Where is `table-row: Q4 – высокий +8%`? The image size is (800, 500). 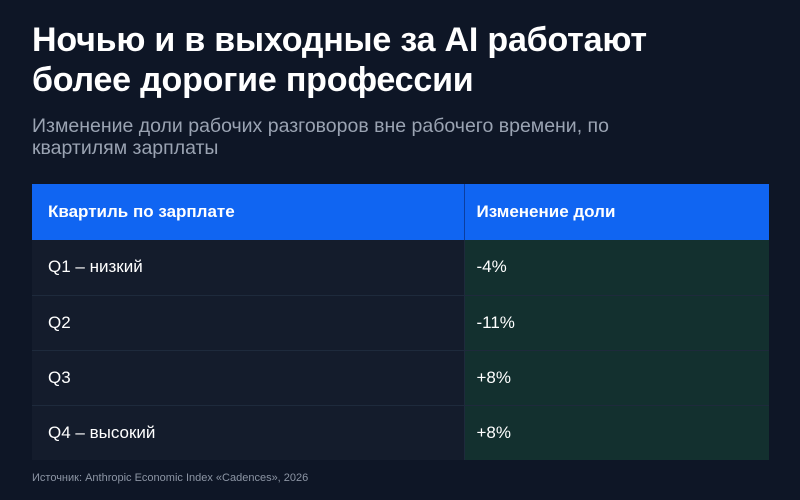
table-row: Q4 – высокий +8% is located at coordinates (400, 432).